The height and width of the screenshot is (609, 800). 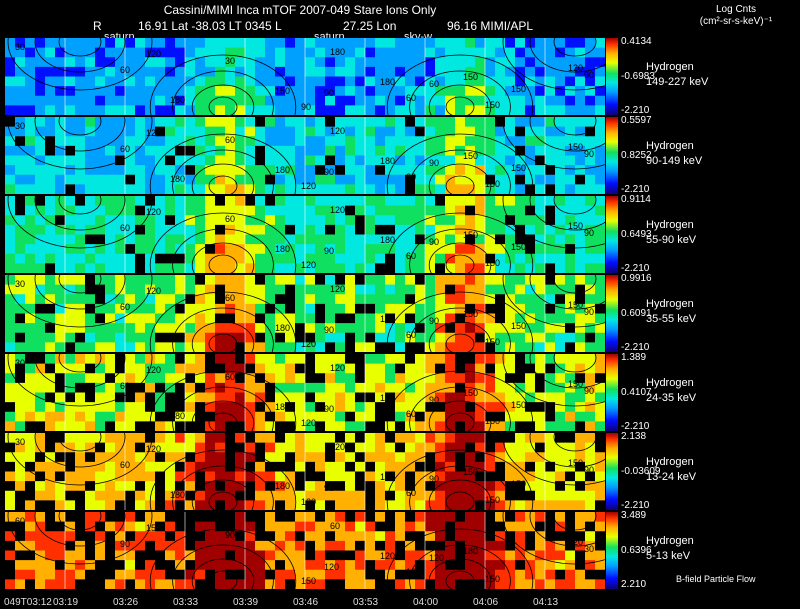 I want to click on contour-label: 60, so click(x=411, y=335).